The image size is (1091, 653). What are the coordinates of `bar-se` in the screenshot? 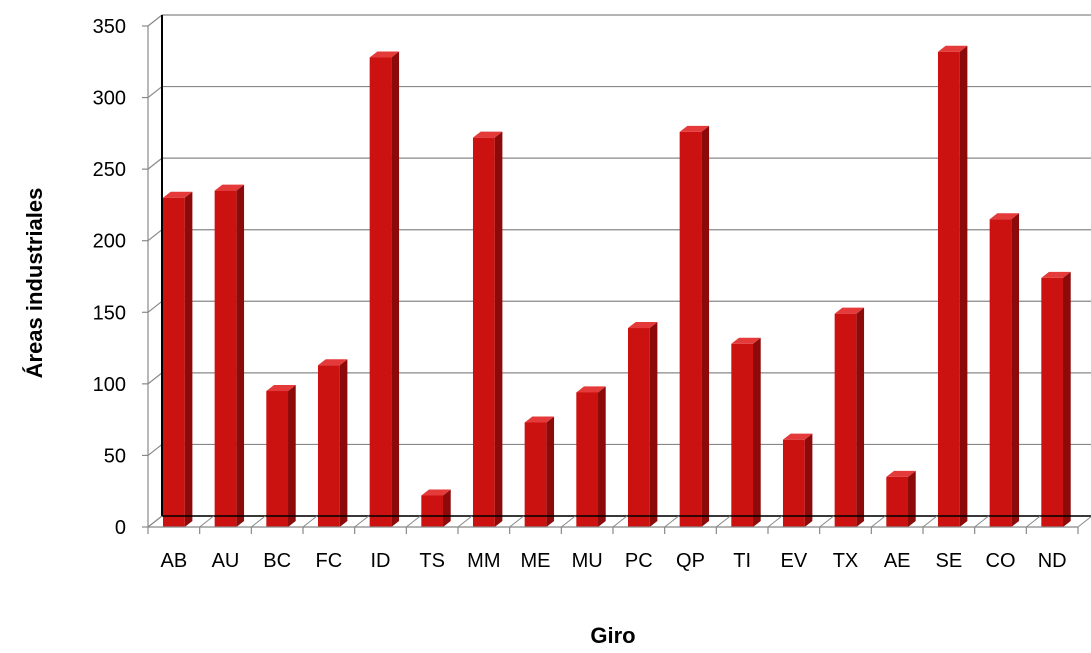 It's located at (952, 286).